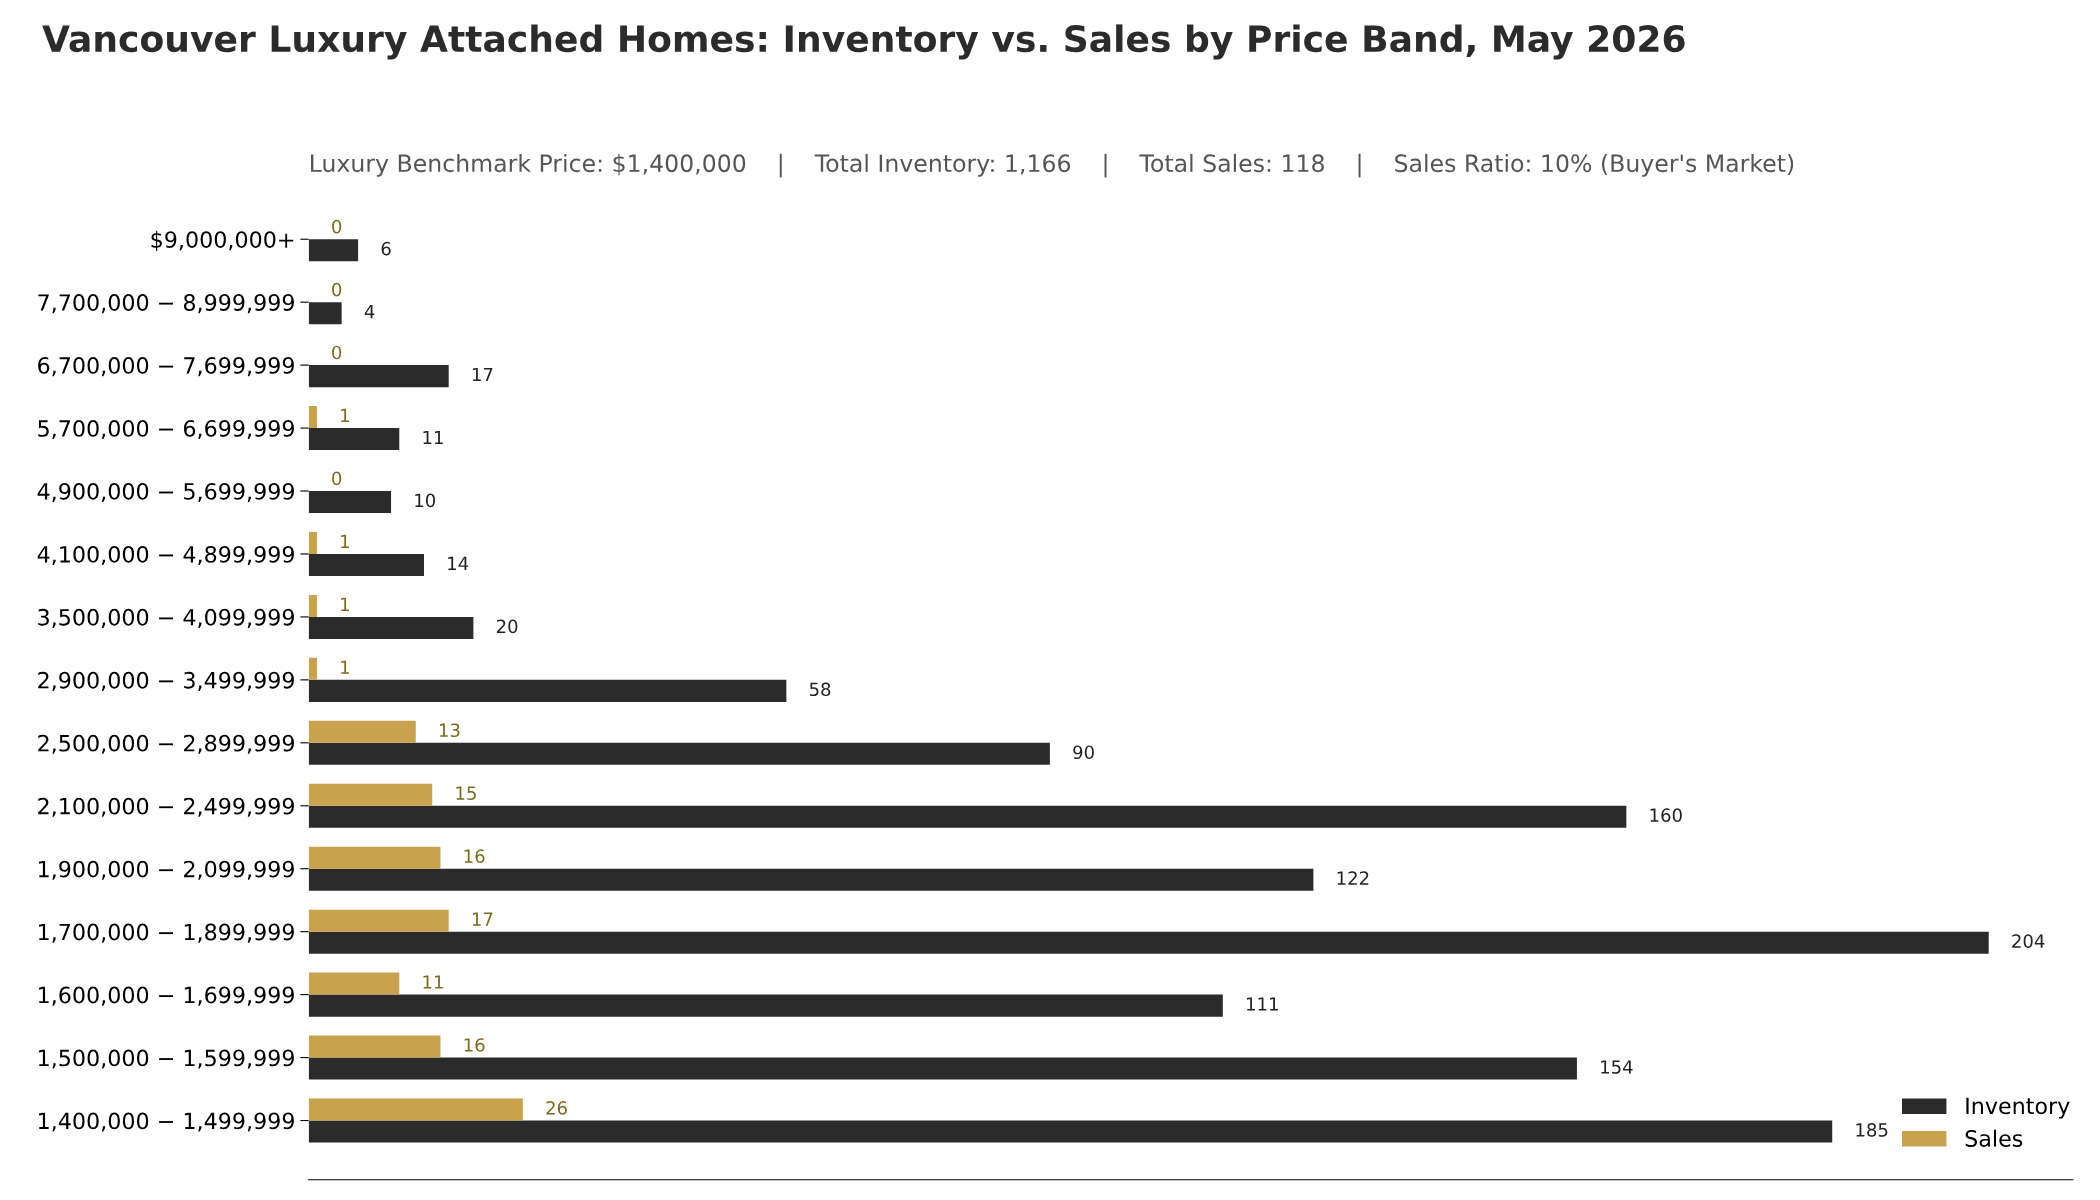 This screenshot has height=1200, width=2100. What do you see at coordinates (507, 626) in the screenshot?
I see `data-label: 20` at bounding box center [507, 626].